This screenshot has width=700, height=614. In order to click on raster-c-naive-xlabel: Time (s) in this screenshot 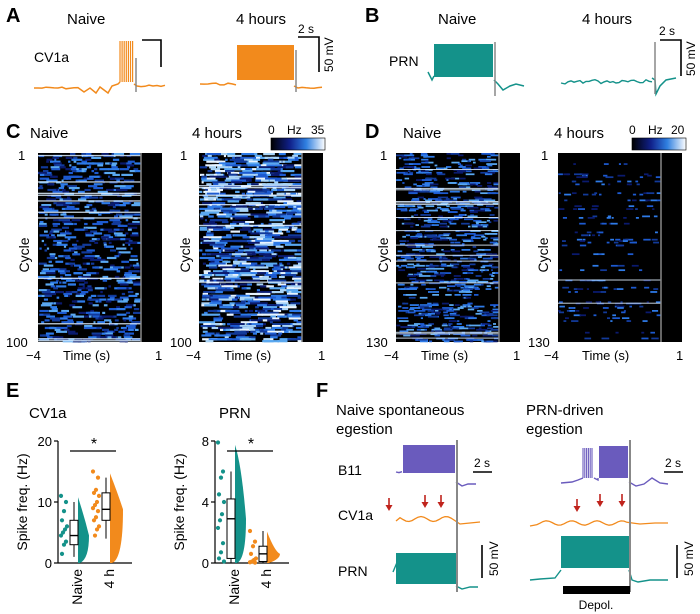, I will do `click(86, 355)`.